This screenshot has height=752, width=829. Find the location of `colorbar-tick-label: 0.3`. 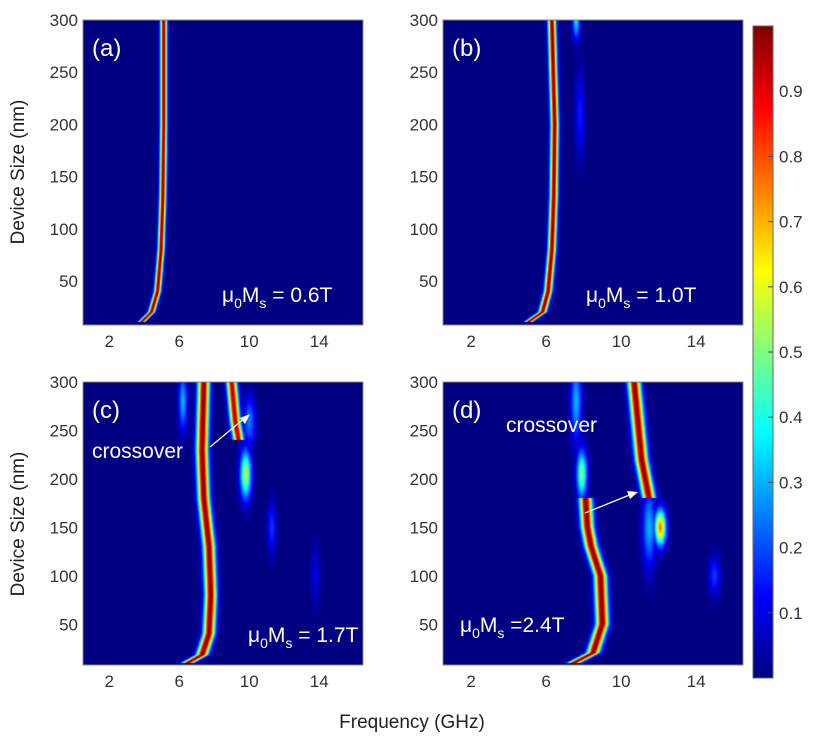

colorbar-tick-label: 0.3 is located at coordinates (791, 482).